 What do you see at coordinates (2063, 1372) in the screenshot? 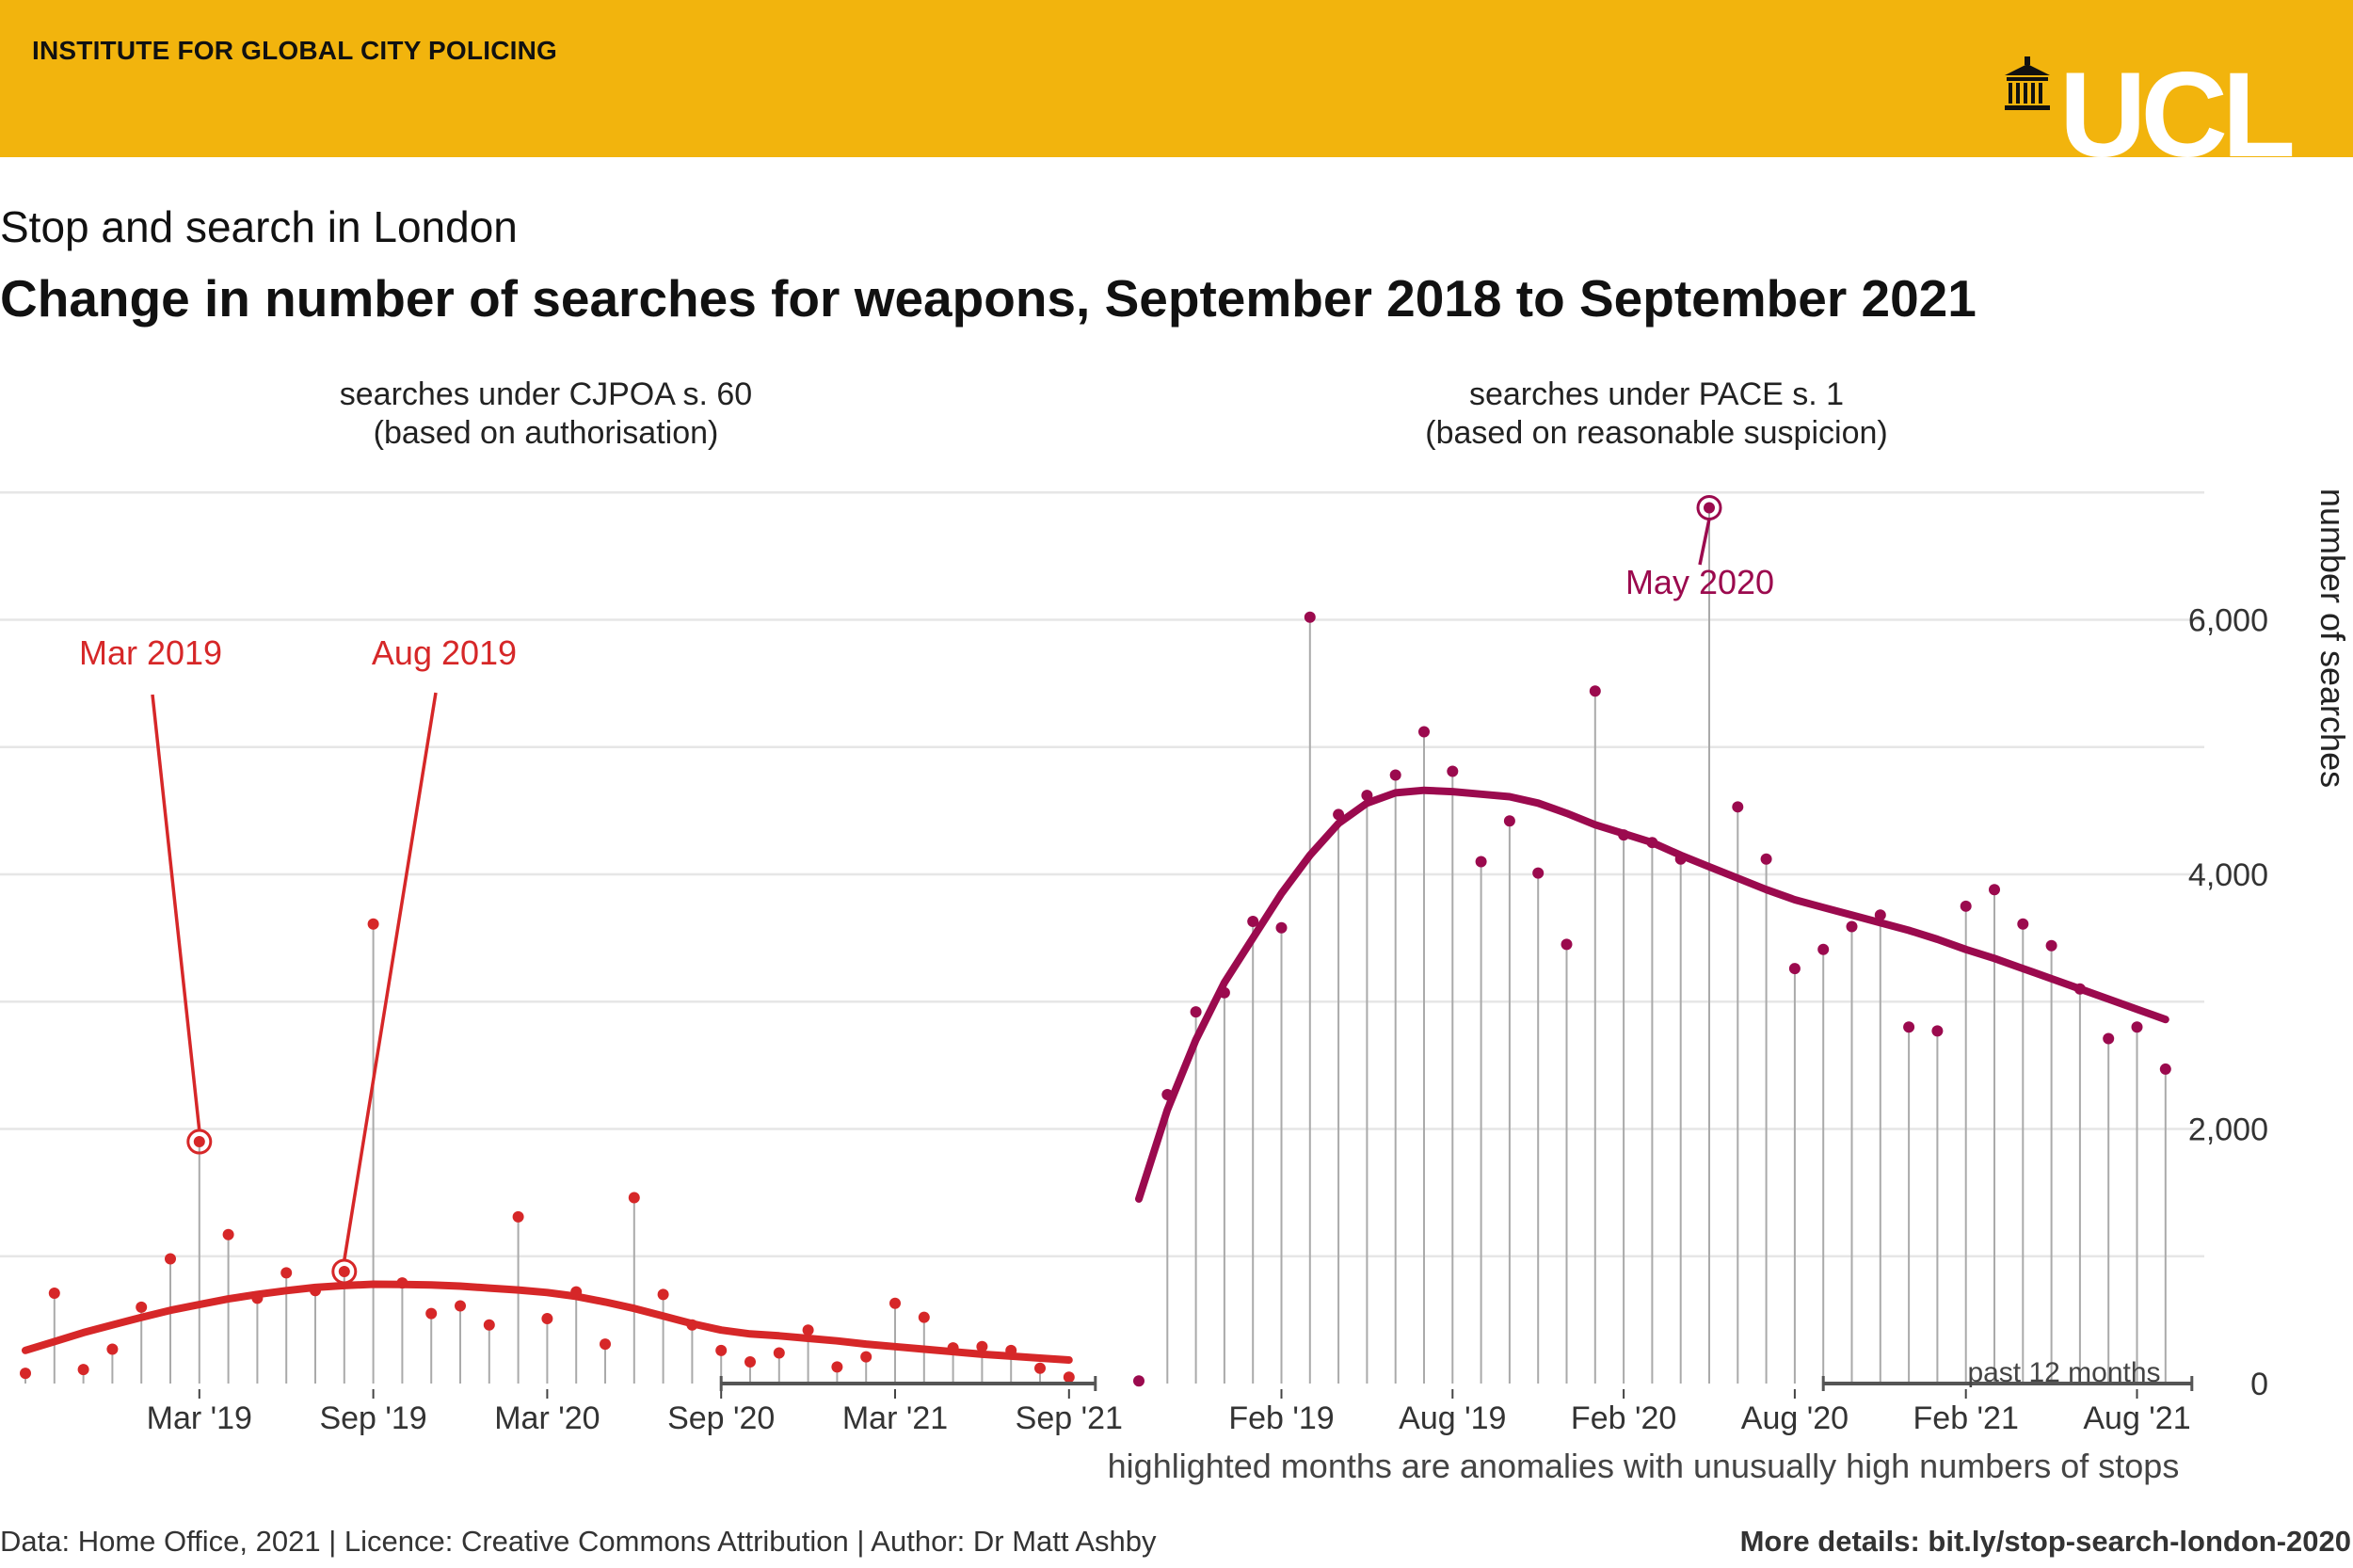
I see `past-12-months-label: past 12 months` at bounding box center [2063, 1372].